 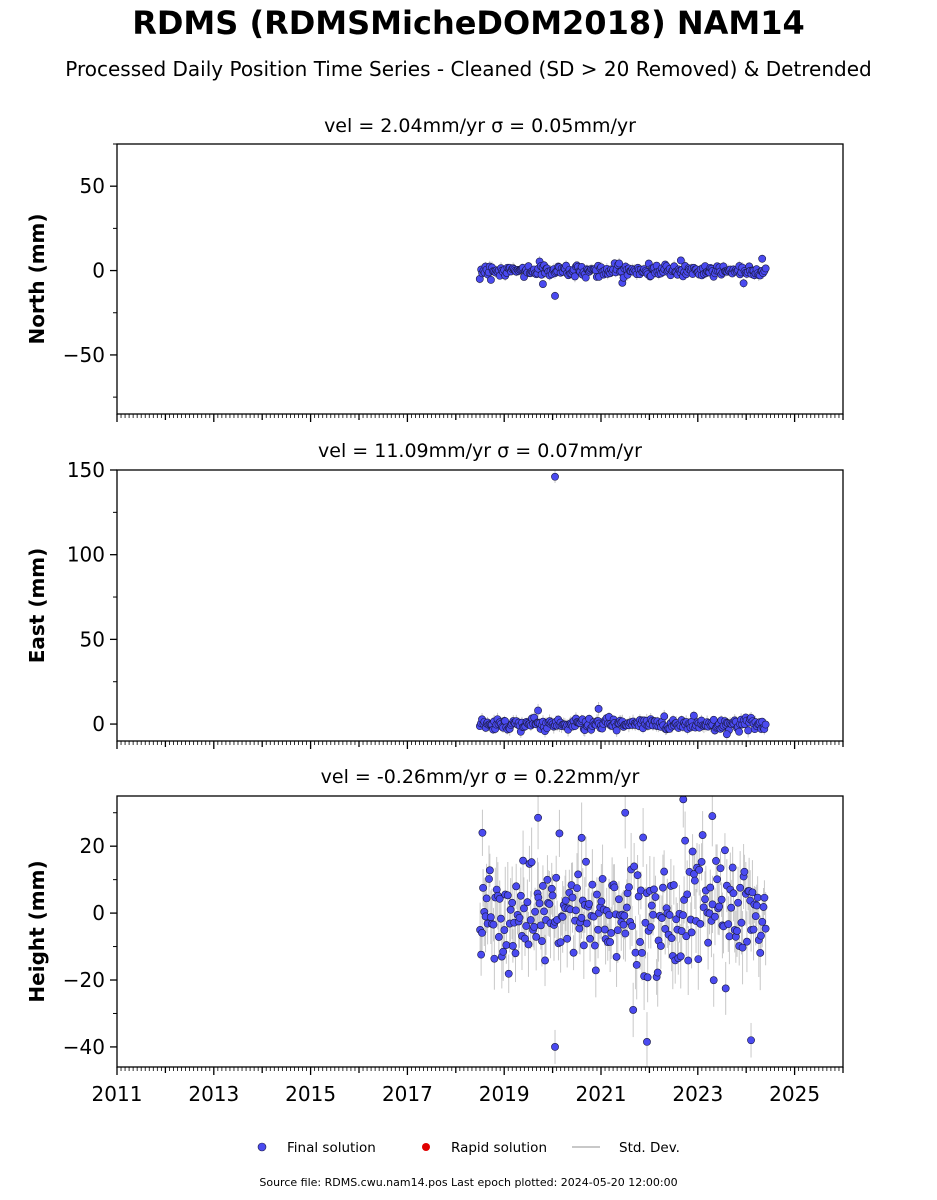 What do you see at coordinates (86, 555) in the screenshot?
I see `y-tick-label: 100` at bounding box center [86, 555].